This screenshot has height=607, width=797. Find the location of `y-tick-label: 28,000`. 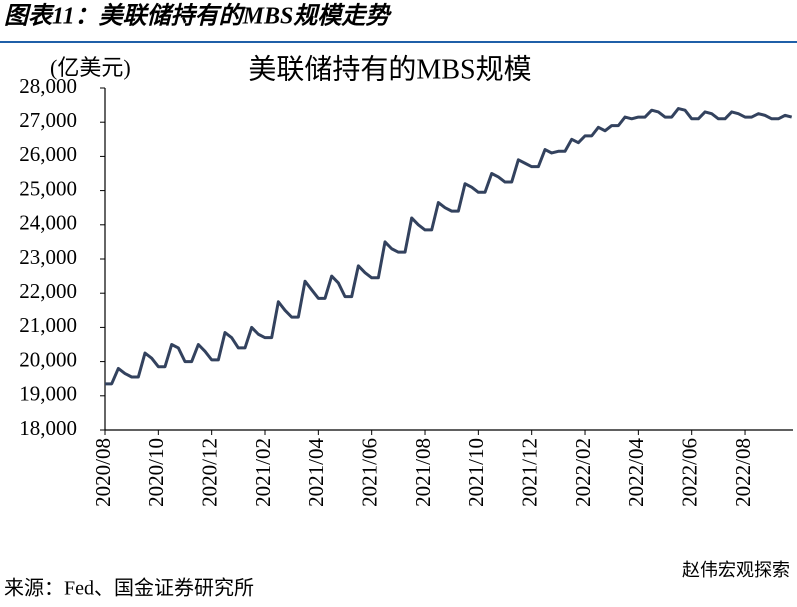

y-tick-label: 28,000 is located at coordinates (48, 86).